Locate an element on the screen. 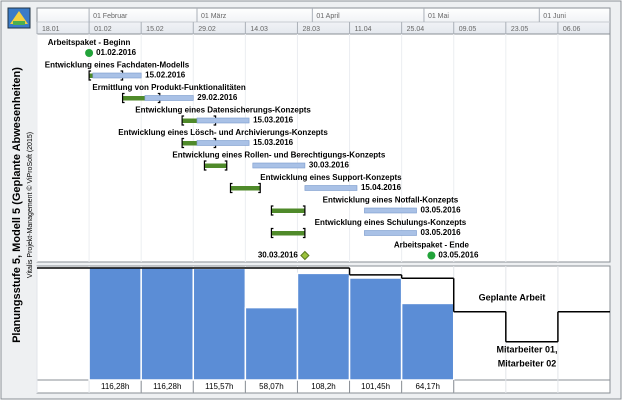 The height and width of the screenshot is (400, 622). x-tick-label: 18.01 is located at coordinates (51, 29).